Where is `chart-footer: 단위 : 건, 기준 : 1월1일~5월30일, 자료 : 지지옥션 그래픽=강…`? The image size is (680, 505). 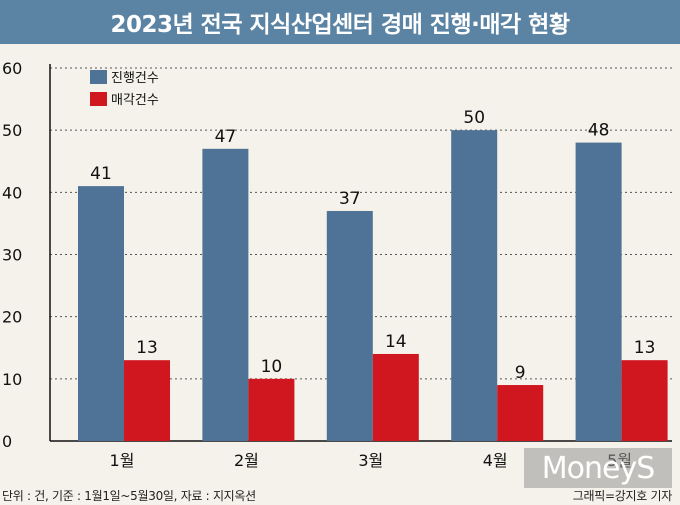 chart-footer: 단위 : 건, 기준 : 1월1일~5월30일, 자료 : 지지옥션 그래픽=강… is located at coordinates (340, 495).